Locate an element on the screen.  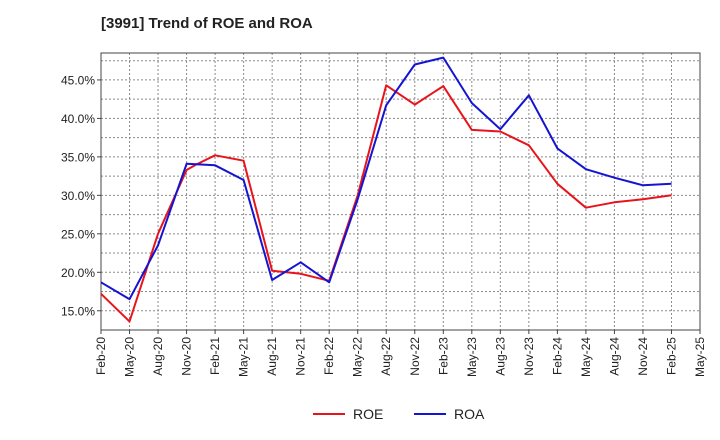
x-tick-label: Nov-23 is located at coordinates (529, 356).